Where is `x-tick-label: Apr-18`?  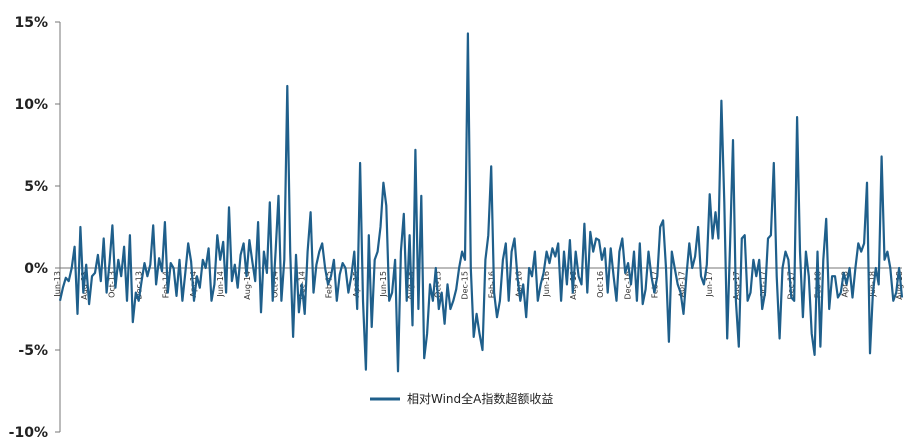 x-tick-label: Apr-18 is located at coordinates (845, 284).